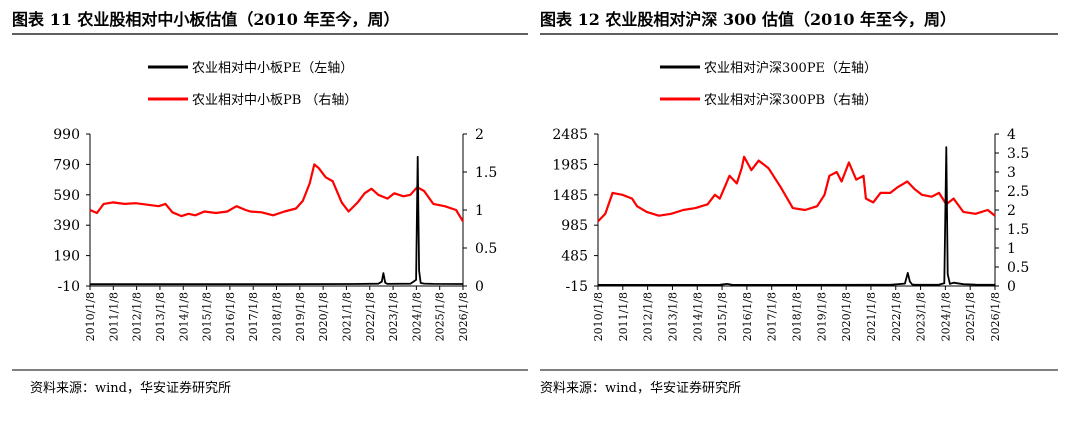 The width and height of the screenshot is (1080, 424). Describe the element at coordinates (252, 84) in the screenshot. I see `chart-legend: 农业相对中小板PE（左轴） 农业相对中小板PB （右轴）` at that location.